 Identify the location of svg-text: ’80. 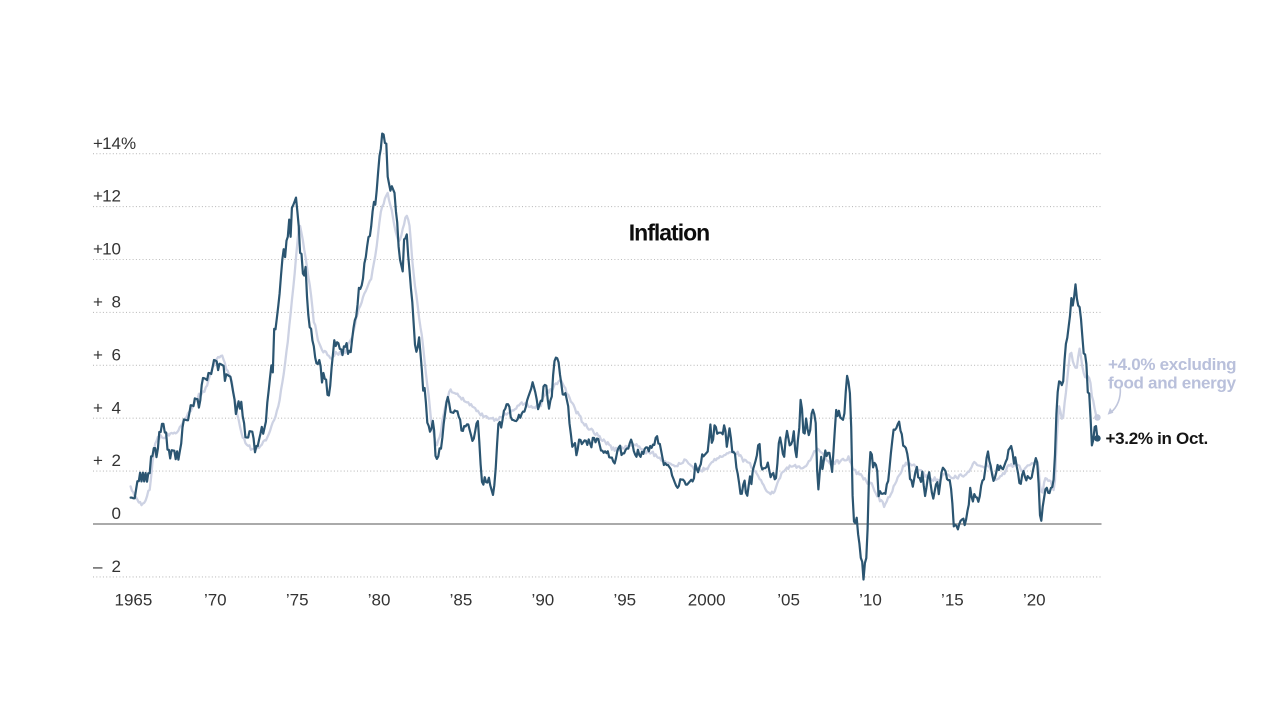
(379, 600).